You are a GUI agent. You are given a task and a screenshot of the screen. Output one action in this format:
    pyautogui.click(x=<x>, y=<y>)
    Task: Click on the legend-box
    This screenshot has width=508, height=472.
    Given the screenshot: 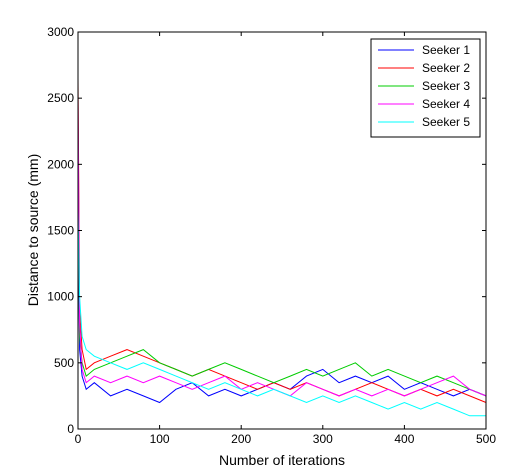 What is the action you would take?
    pyautogui.click(x=425, y=88)
    